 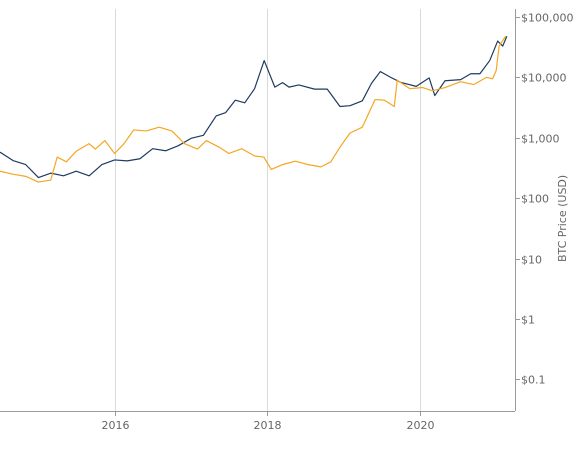 I want to click on y-tick-label: $10, so click(x=531, y=260).